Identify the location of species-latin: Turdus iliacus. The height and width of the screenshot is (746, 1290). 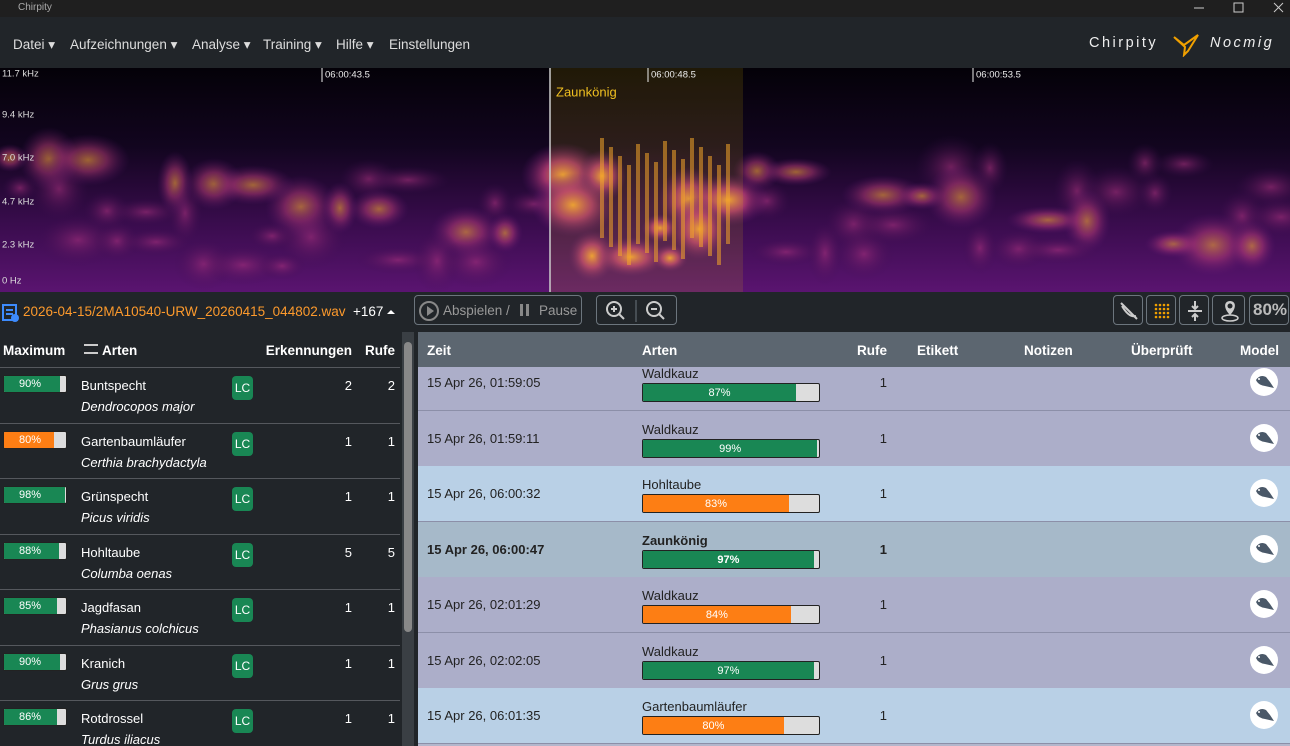
(121, 739).